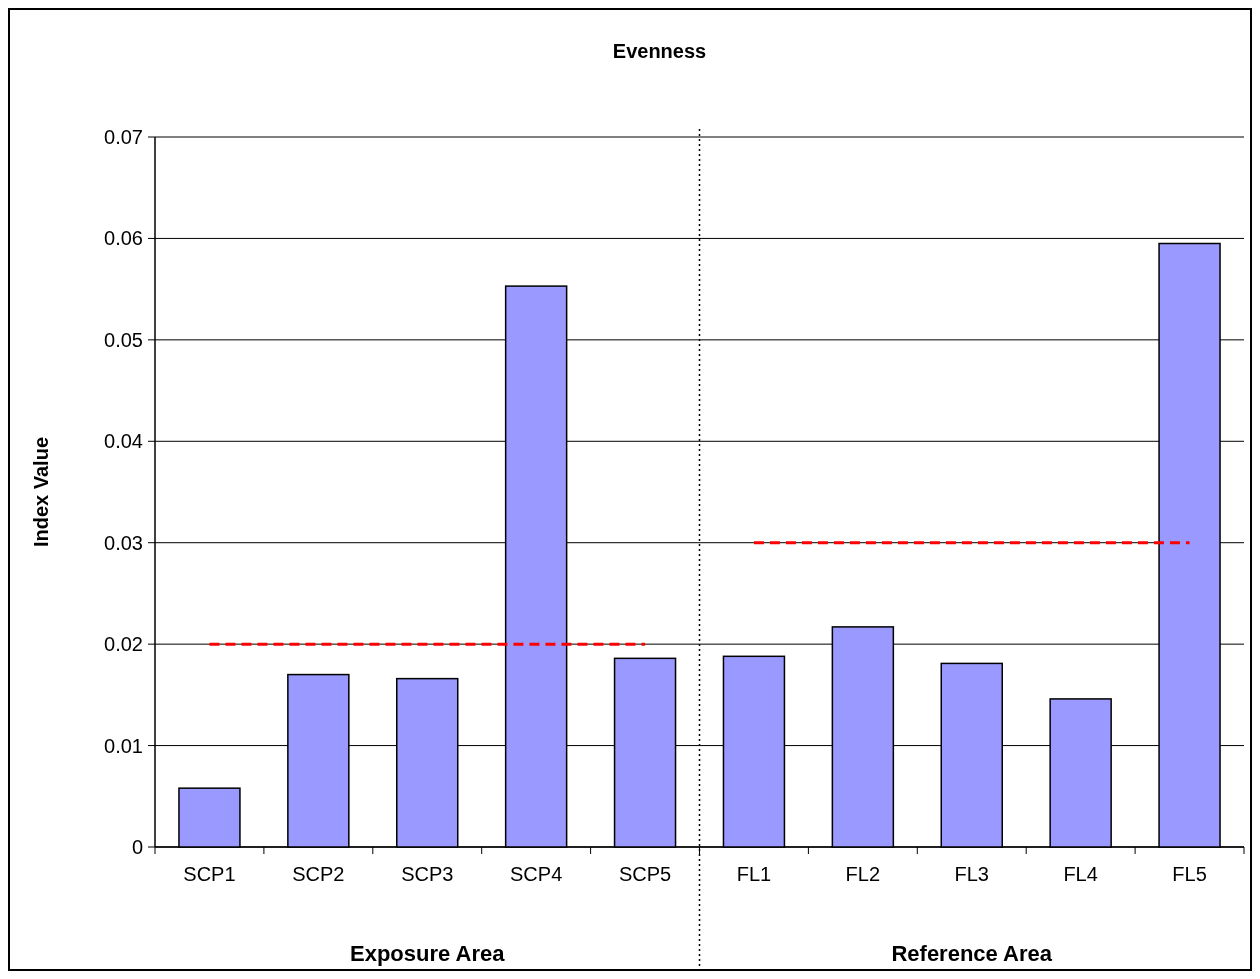 The width and height of the screenshot is (1260, 979). I want to click on x-tick-label: FL5, so click(1189, 874).